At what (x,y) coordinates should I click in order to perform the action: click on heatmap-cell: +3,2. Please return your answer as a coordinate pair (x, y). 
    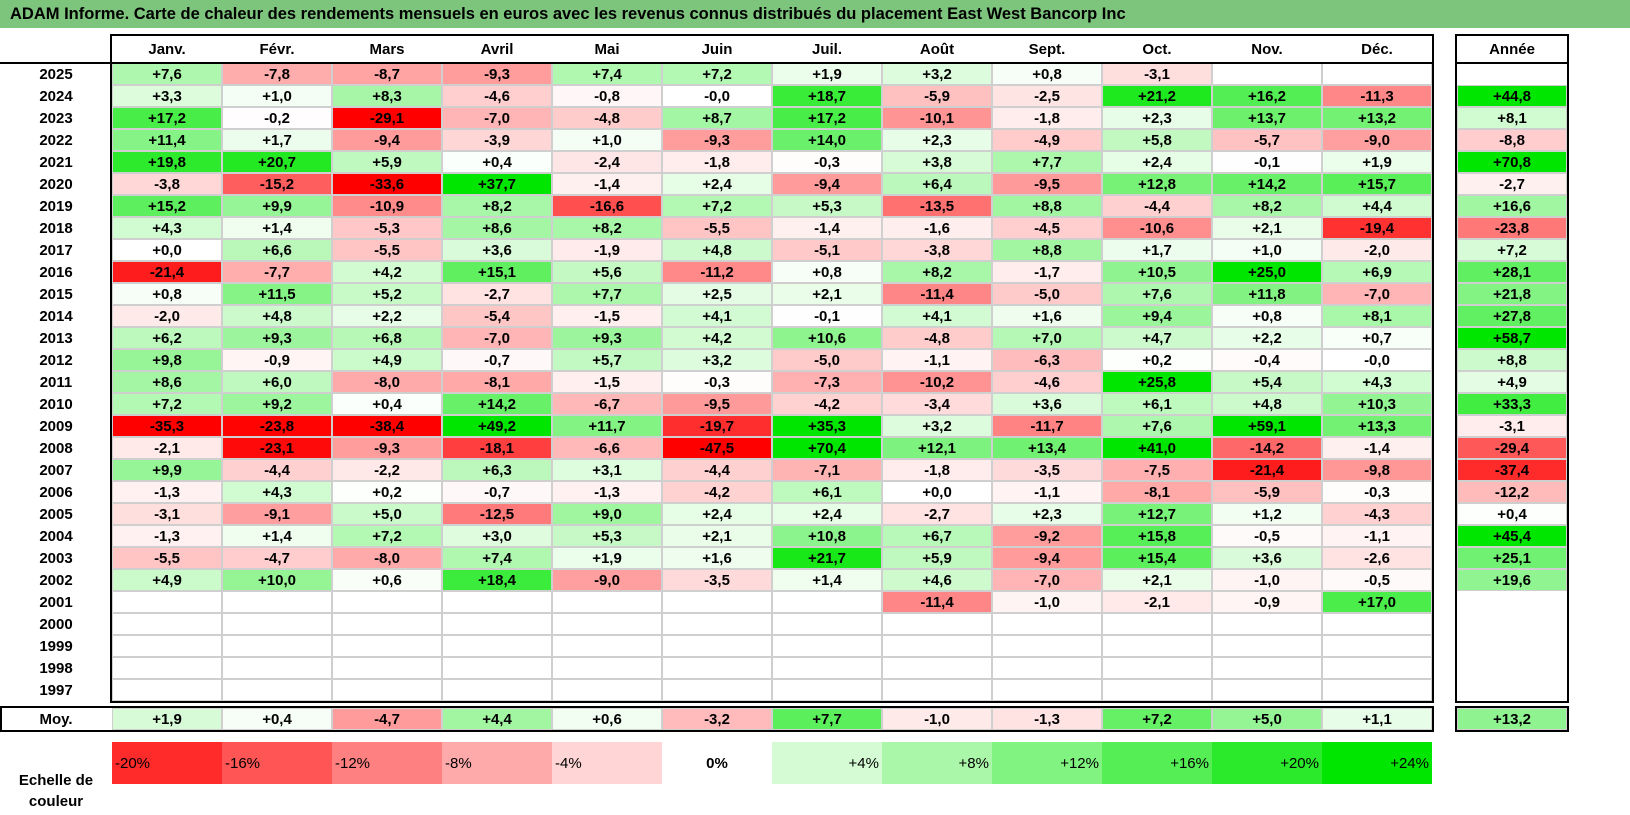
    Looking at the image, I should click on (937, 74).